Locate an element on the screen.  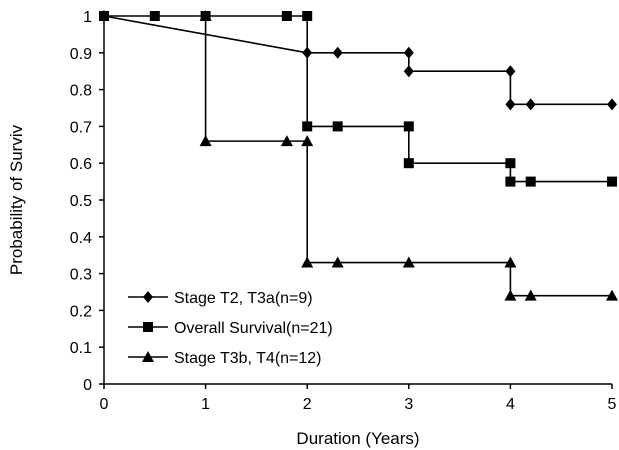
legend-marker-square is located at coordinates (148, 327).